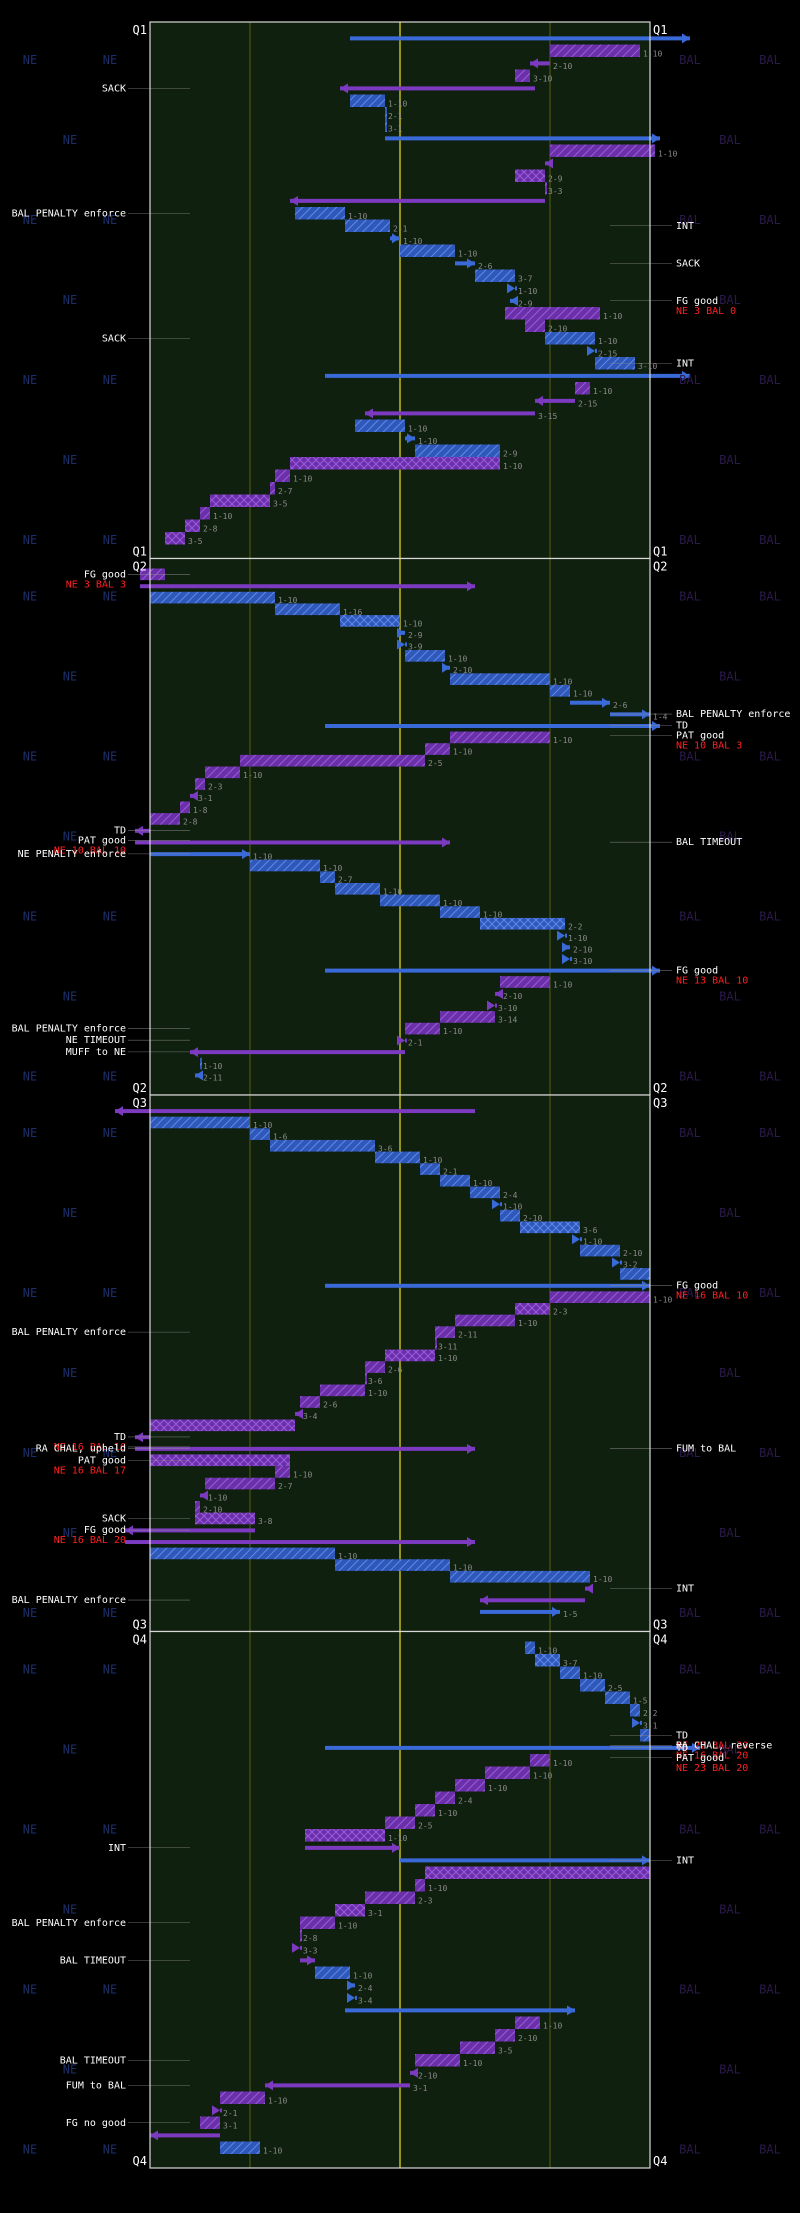 This screenshot has width=800, height=2213. Describe the element at coordinates (660, 717) in the screenshot. I see `down-distance-label: 1-4` at that location.